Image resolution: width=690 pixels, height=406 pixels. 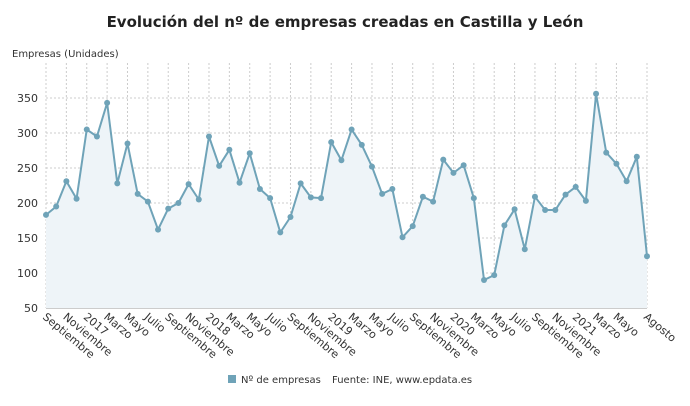 What do you see at coordinates (27, 133) in the screenshot?
I see `y-tick-label: 300` at bounding box center [27, 133].